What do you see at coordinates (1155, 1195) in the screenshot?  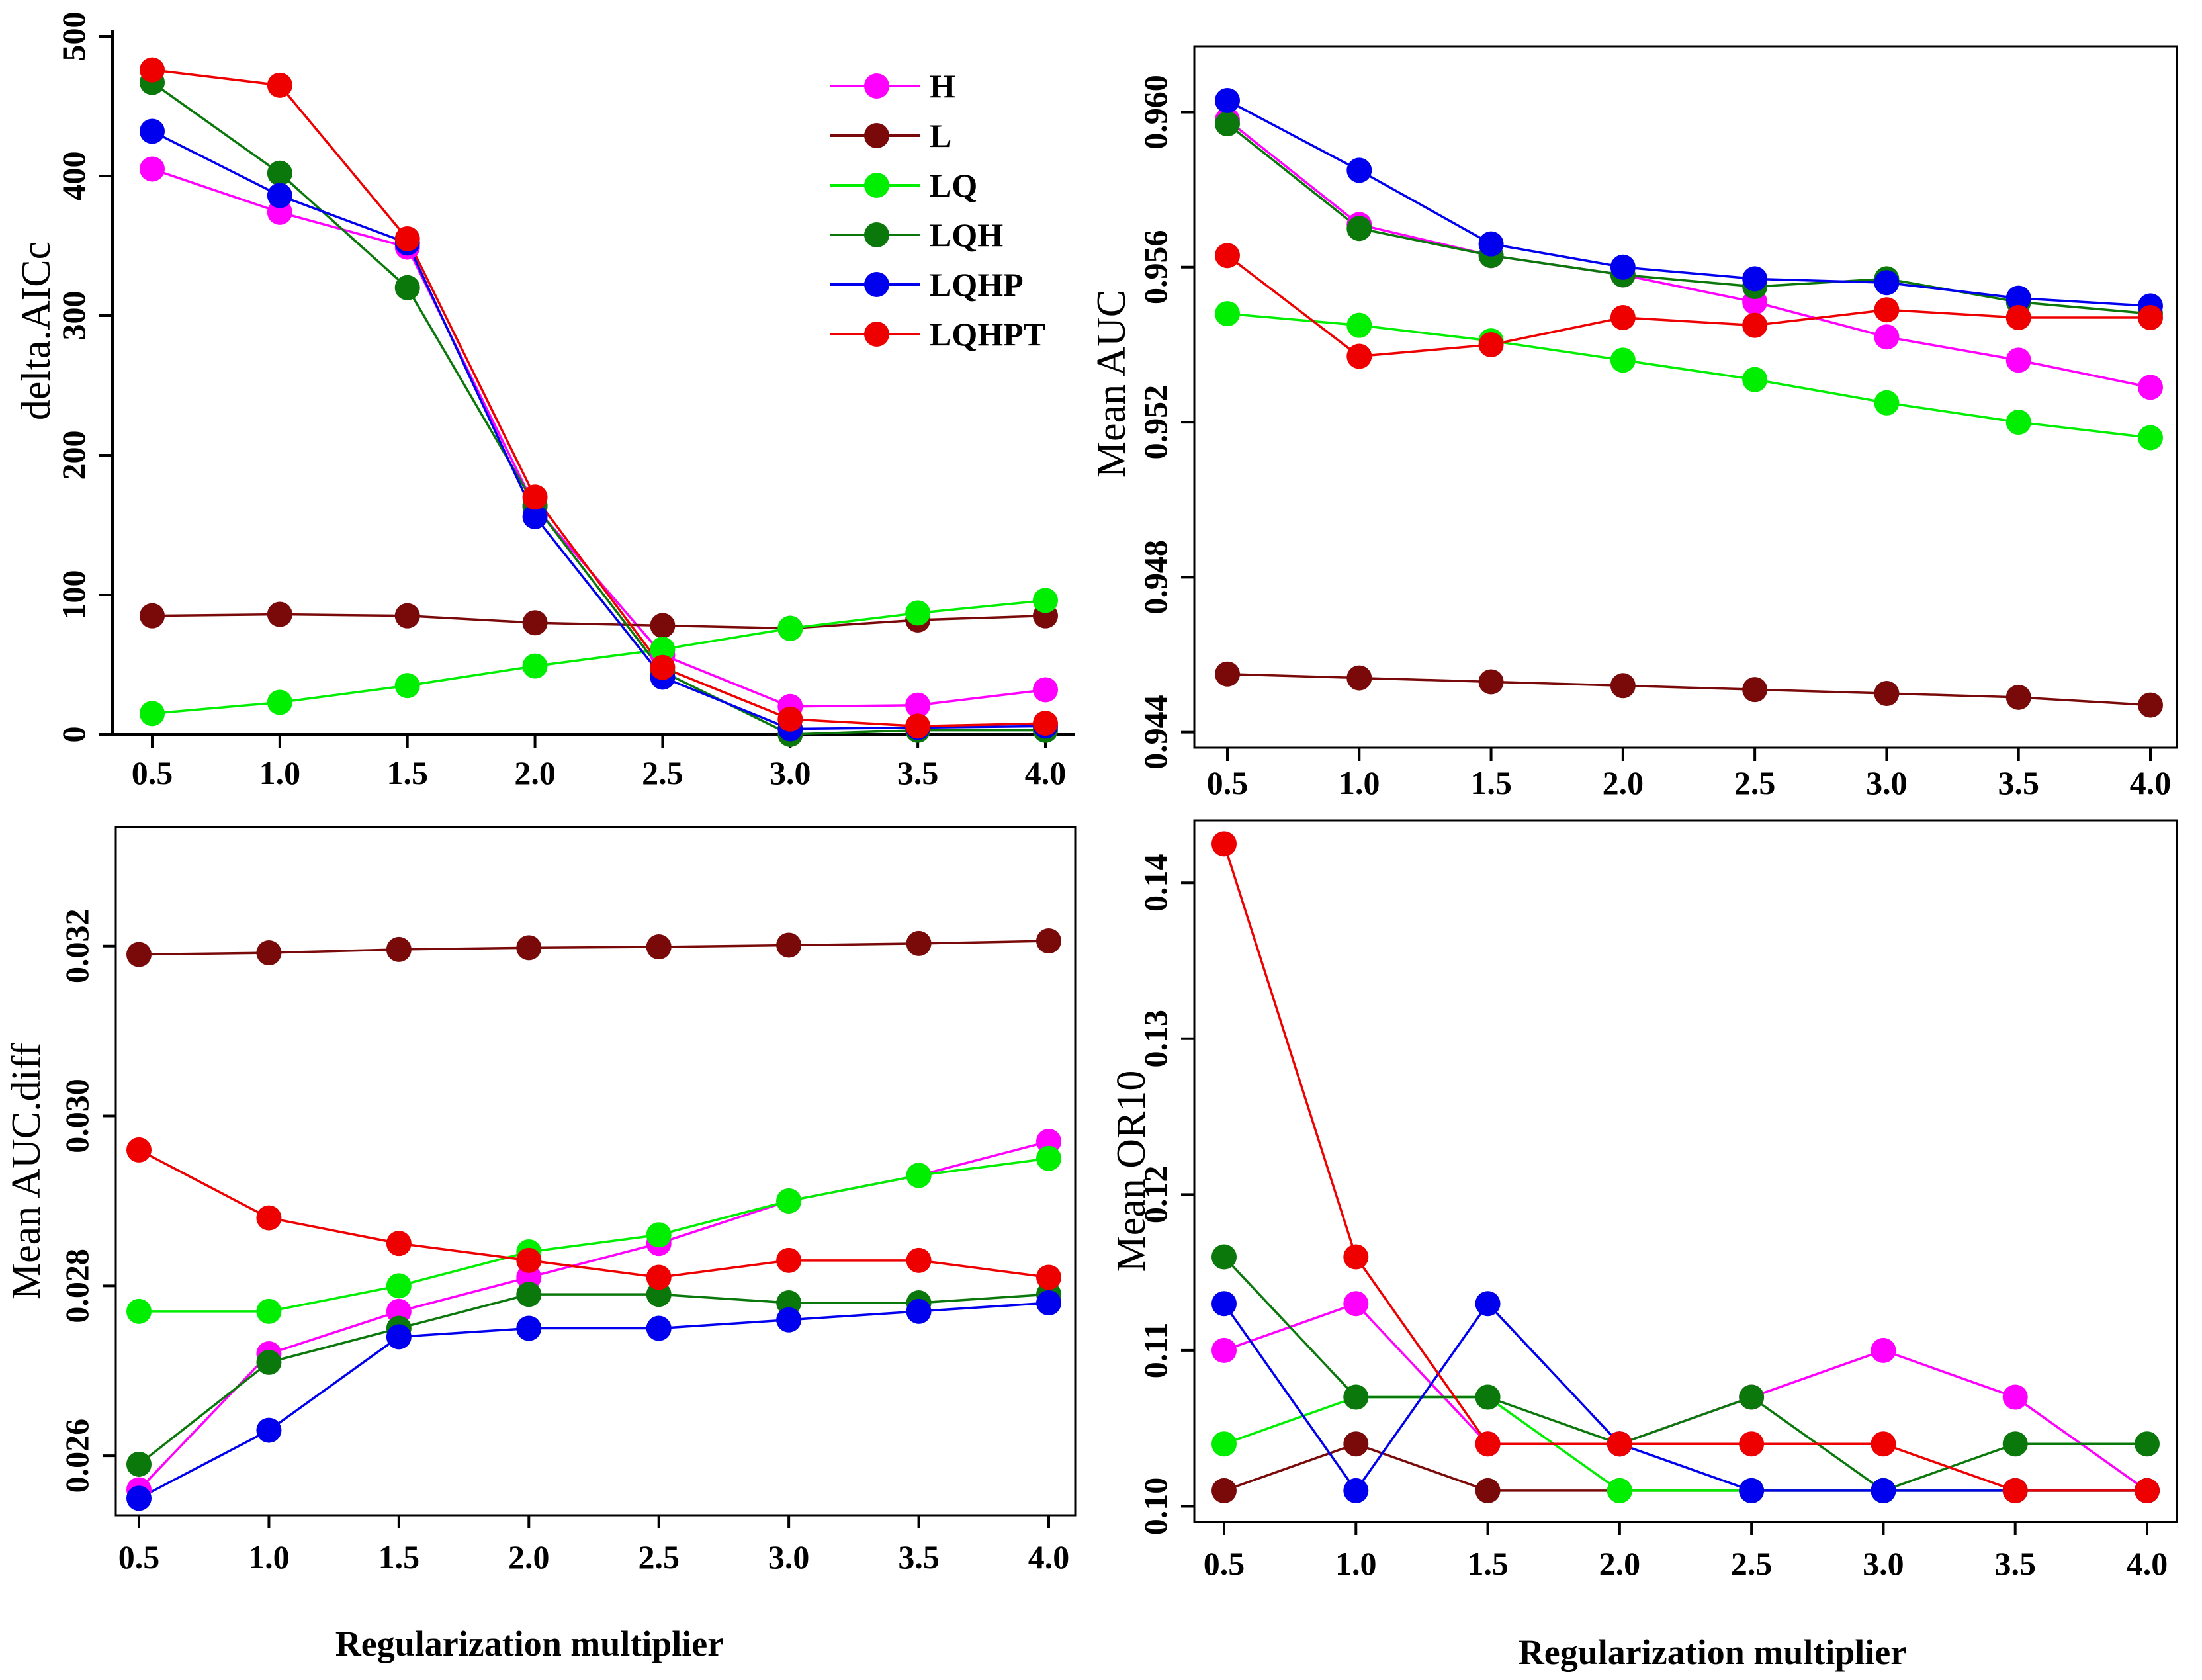 I see `y-tick-label: 0.12` at bounding box center [1155, 1195].